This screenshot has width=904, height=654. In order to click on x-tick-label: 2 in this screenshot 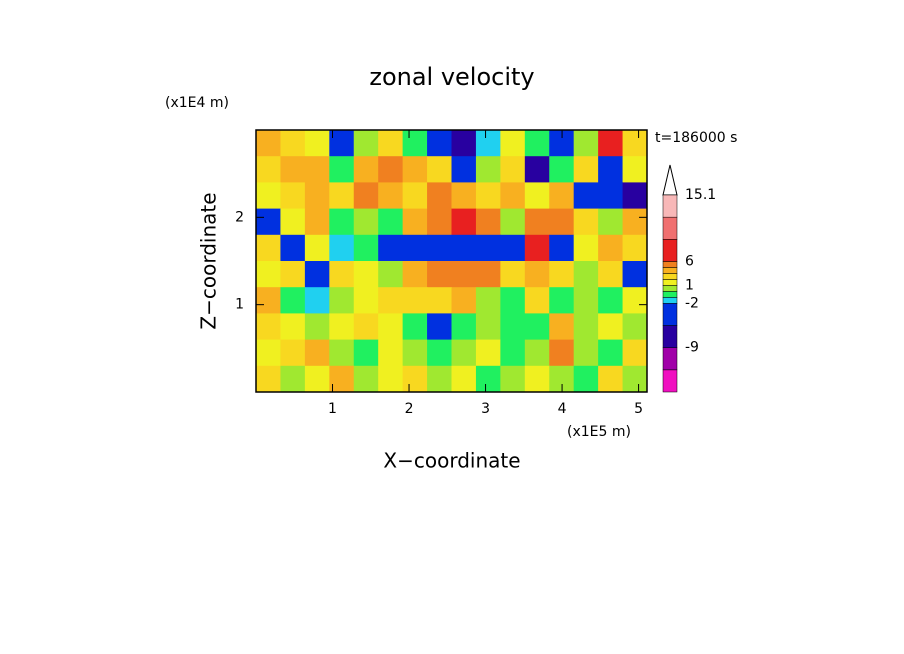, I will do `click(409, 409)`.